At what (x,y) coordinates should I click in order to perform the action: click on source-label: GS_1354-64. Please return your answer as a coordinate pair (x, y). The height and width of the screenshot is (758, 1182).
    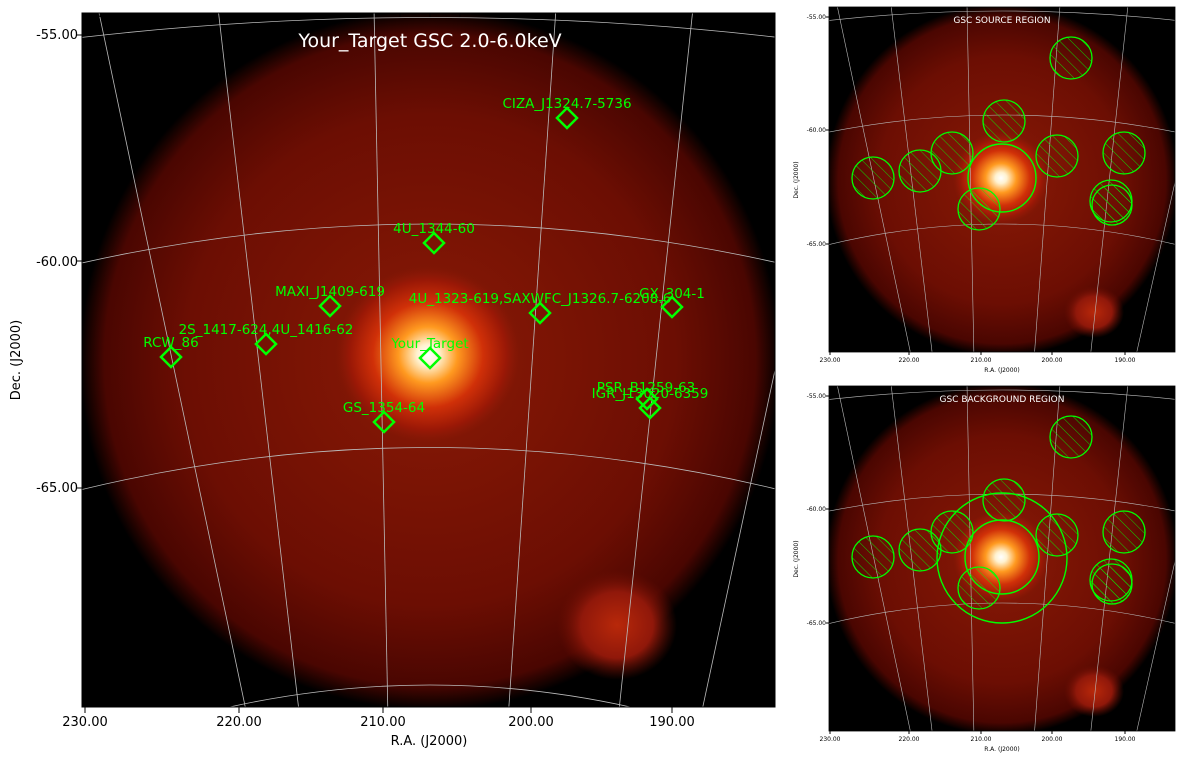
    Looking at the image, I should click on (384, 408).